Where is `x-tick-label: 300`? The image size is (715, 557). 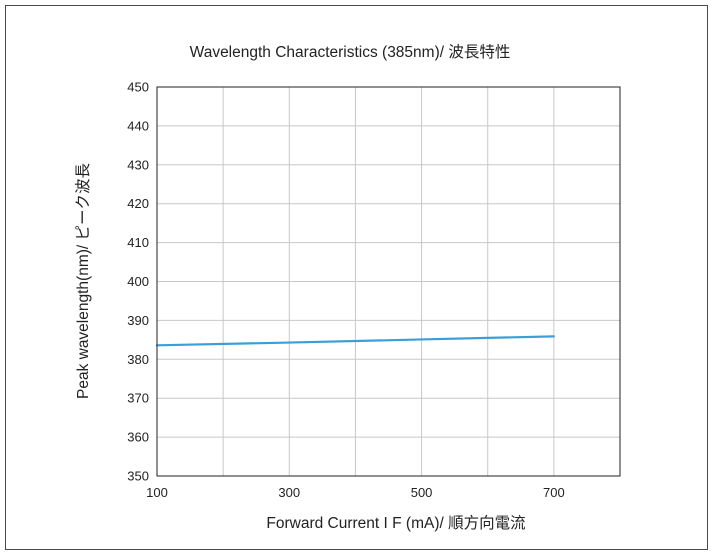 x-tick-label: 300 is located at coordinates (289, 492).